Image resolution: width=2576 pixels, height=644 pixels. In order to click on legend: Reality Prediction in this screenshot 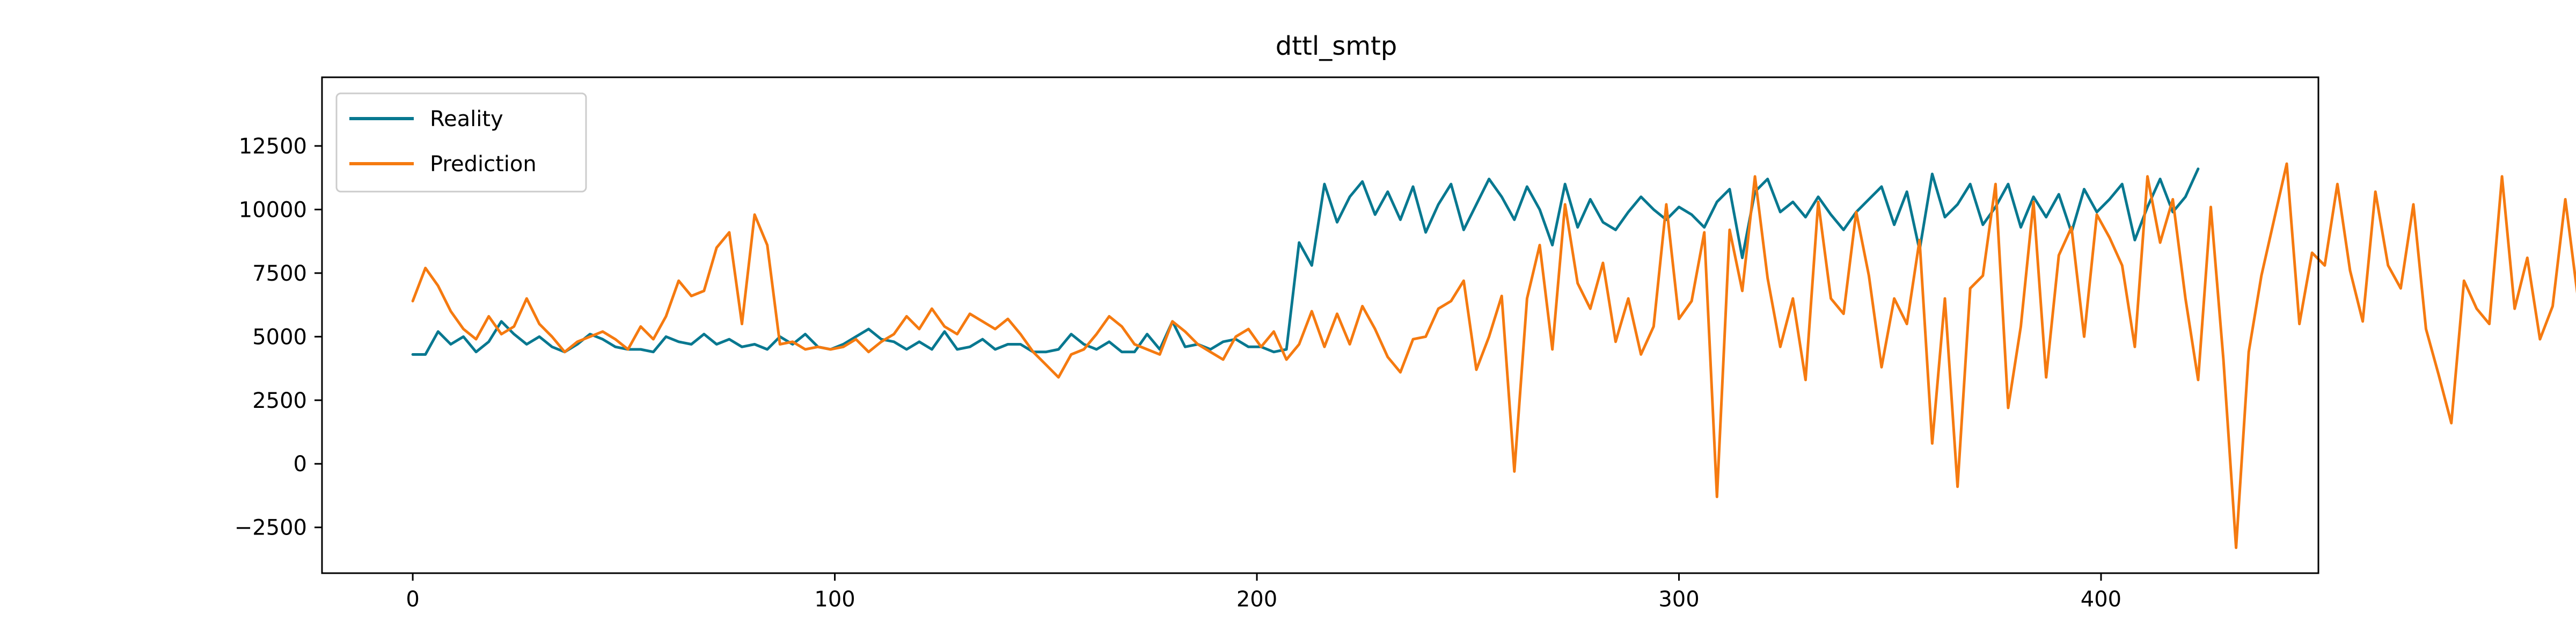, I will do `click(461, 142)`.